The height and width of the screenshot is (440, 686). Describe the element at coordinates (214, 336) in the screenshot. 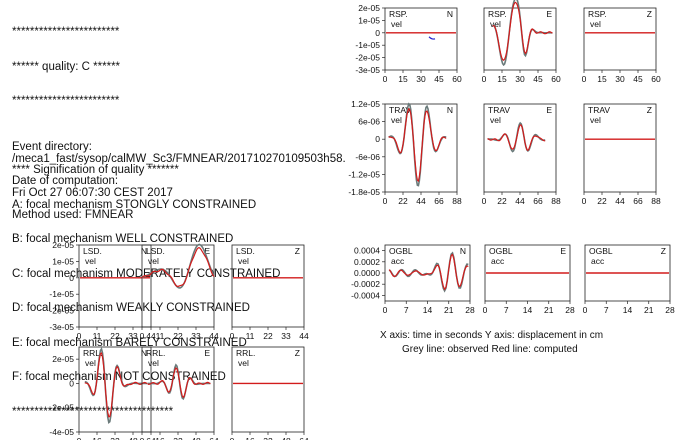

I see `xtick-label-lsd-e-4: 44` at that location.